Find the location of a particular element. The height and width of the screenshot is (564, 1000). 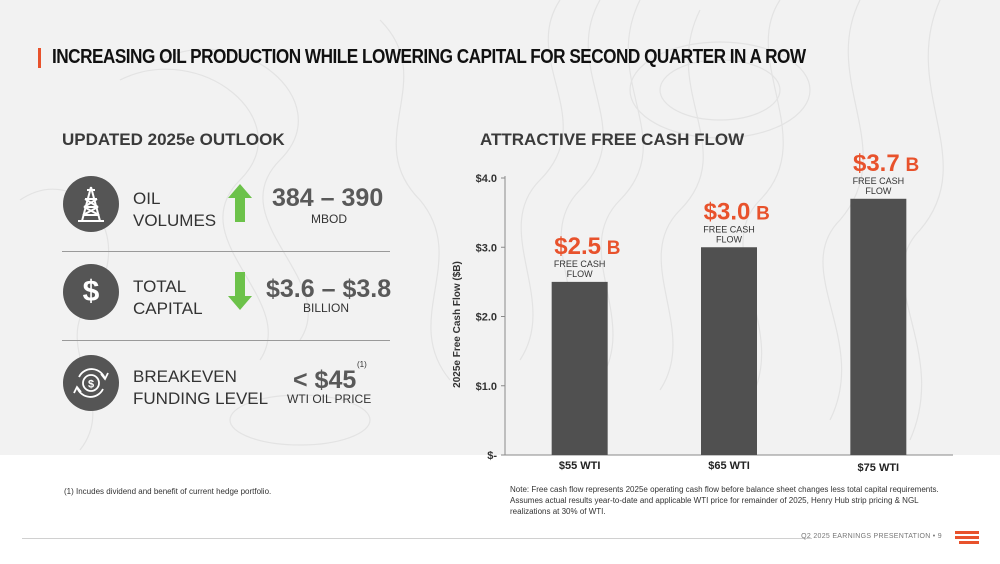

dollar-cycle-icon: $ is located at coordinates (91, 383).